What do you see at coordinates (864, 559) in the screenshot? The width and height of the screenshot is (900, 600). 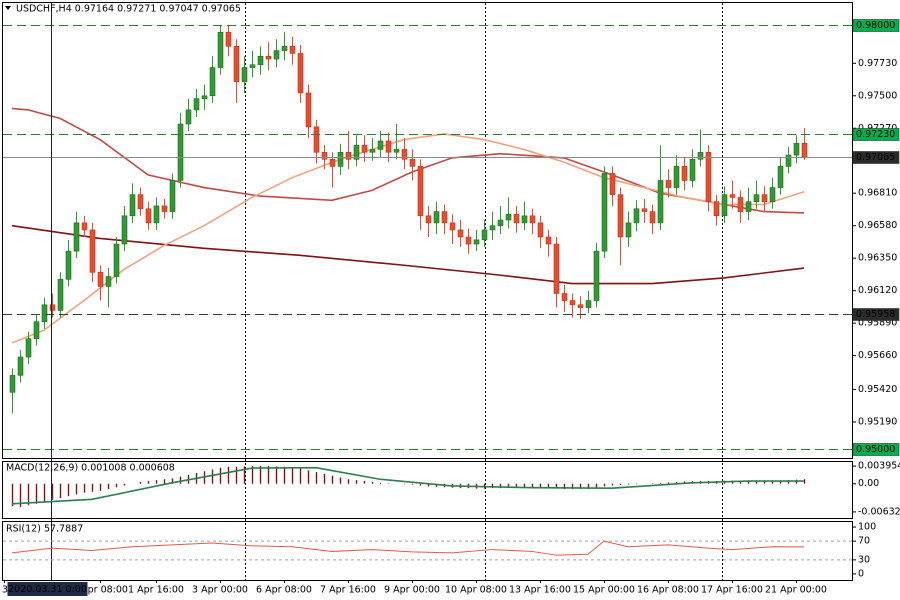 I see `y-tick-label: 30` at bounding box center [864, 559].